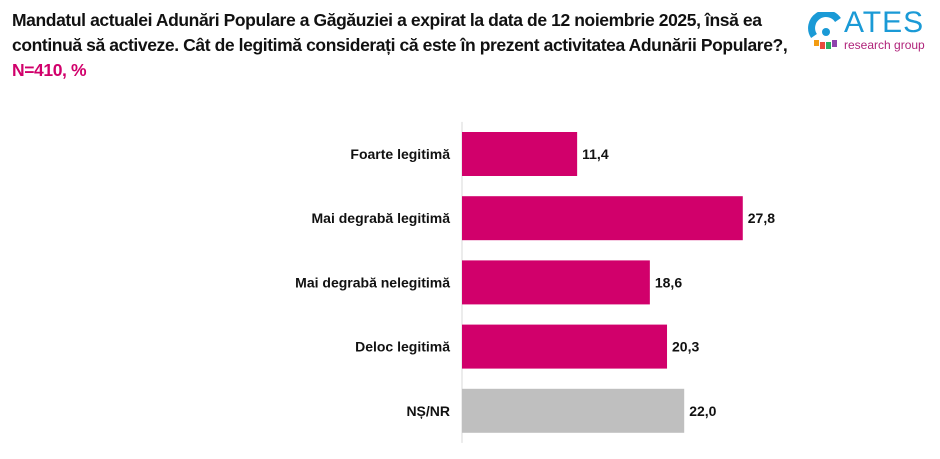  I want to click on data-label: 11,4, so click(595, 154).